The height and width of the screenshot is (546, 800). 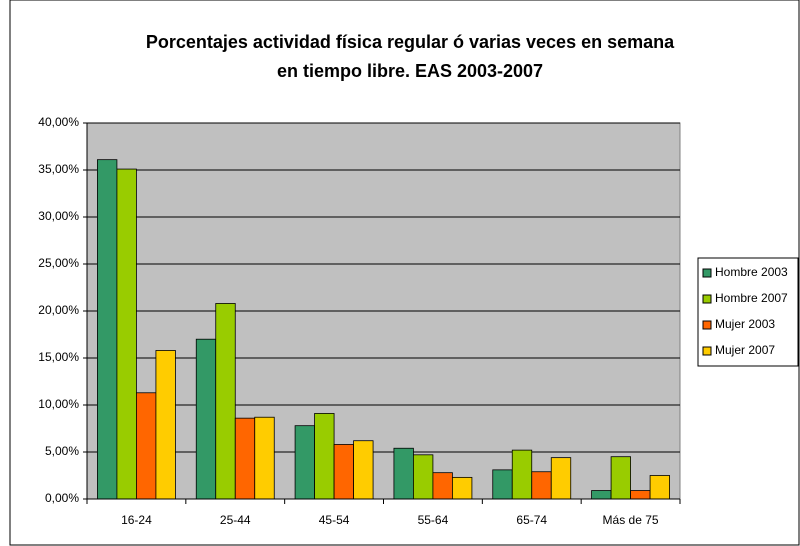 What do you see at coordinates (58, 263) in the screenshot?
I see `y-tick-label: 25,00%` at bounding box center [58, 263].